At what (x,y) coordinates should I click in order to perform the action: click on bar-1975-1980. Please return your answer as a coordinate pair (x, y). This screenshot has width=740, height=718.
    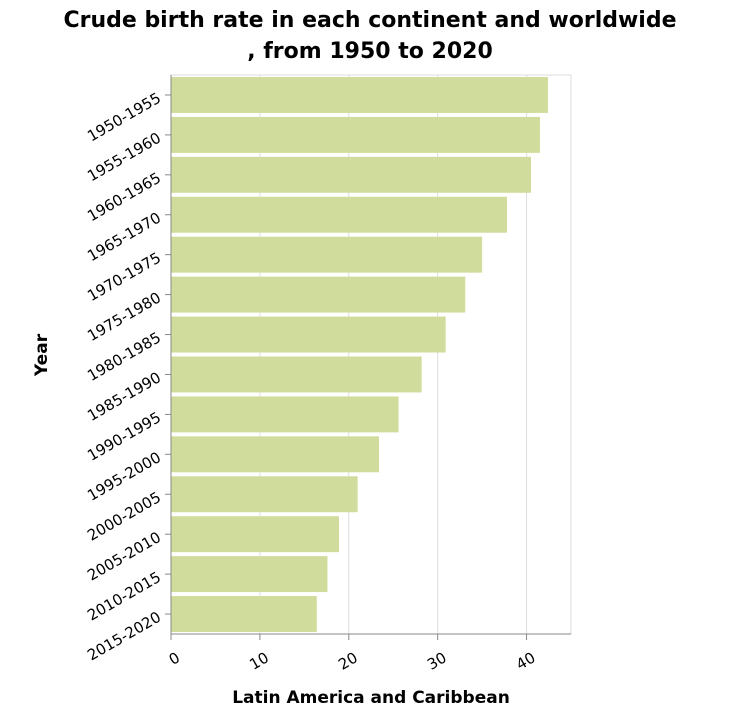
    Looking at the image, I should click on (318, 294).